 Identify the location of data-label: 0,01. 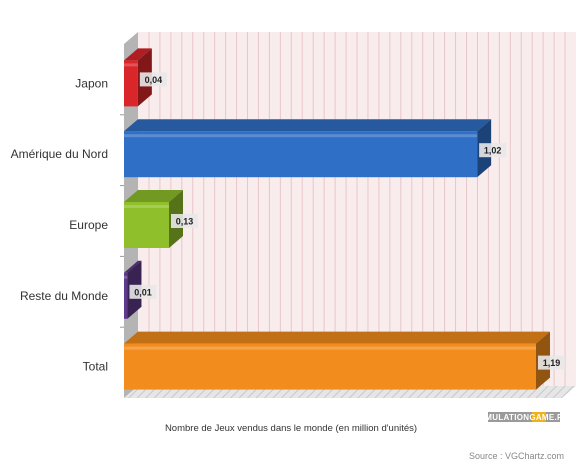
(143, 291).